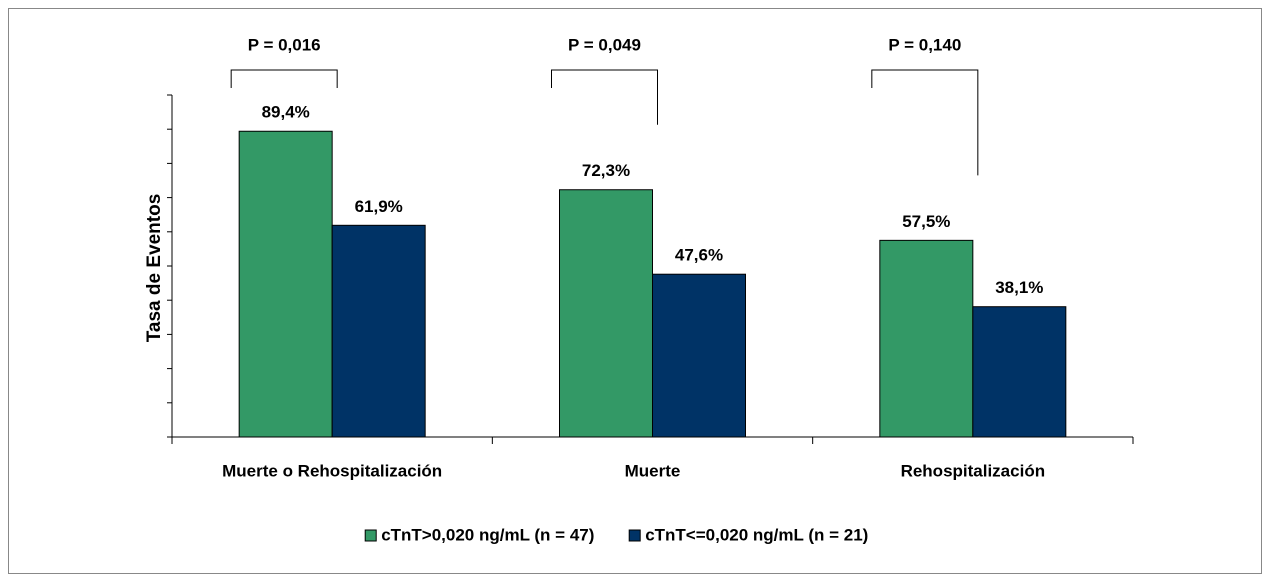 The image size is (1269, 586). What do you see at coordinates (924, 44) in the screenshot?
I see `p-value: P = 0,140` at bounding box center [924, 44].